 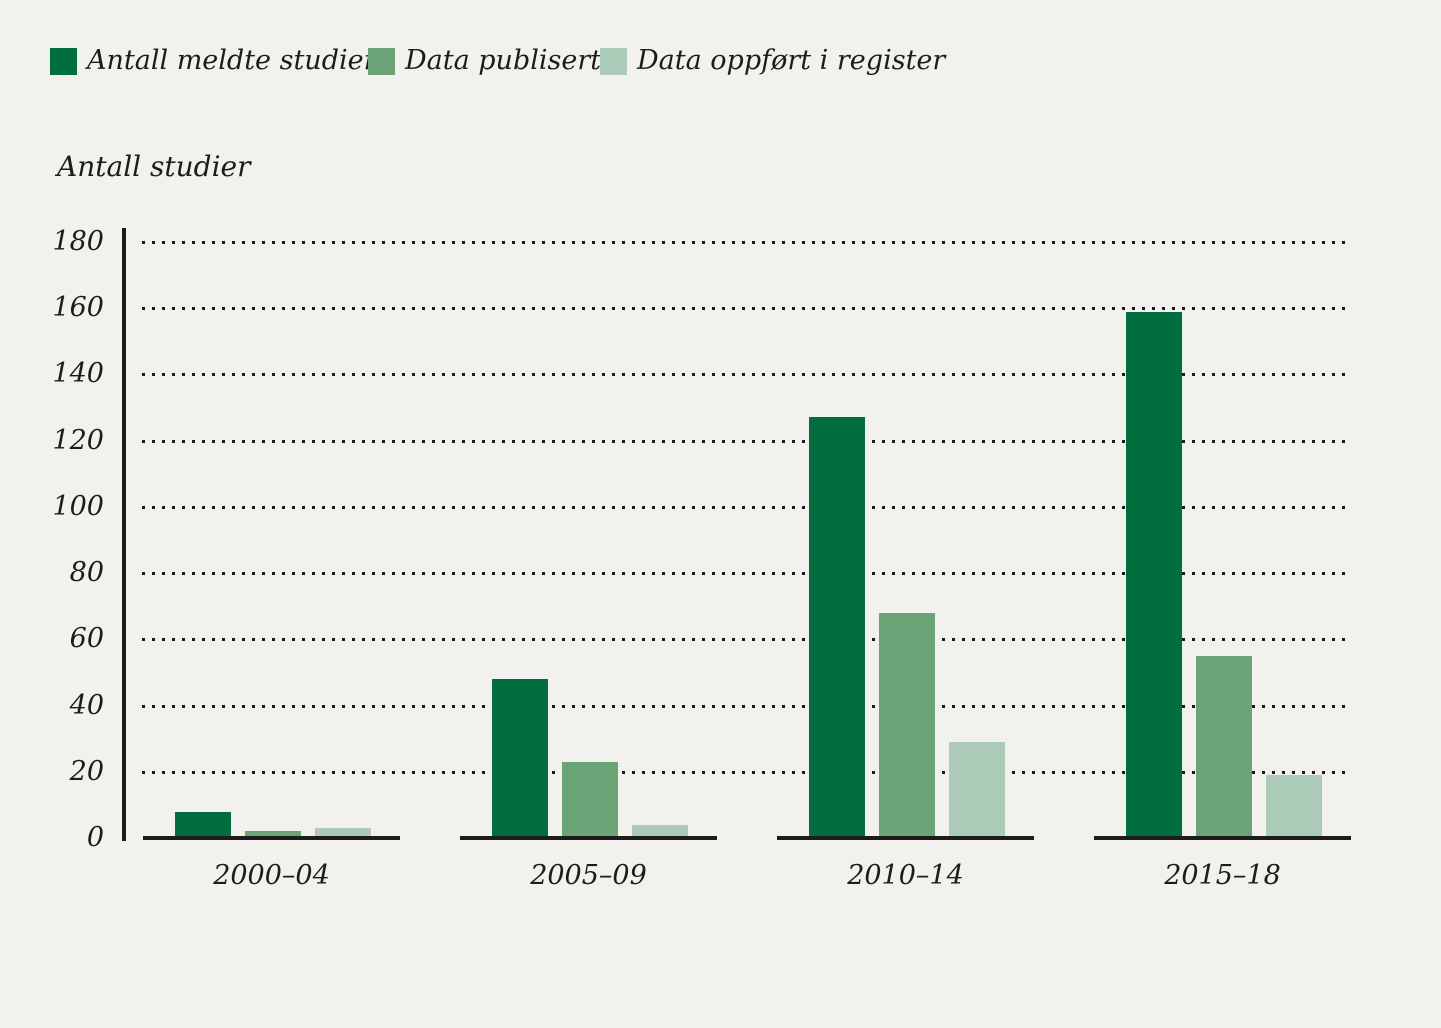 What do you see at coordinates (381, 61) in the screenshot?
I see `legend-swatch-medium-green` at bounding box center [381, 61].